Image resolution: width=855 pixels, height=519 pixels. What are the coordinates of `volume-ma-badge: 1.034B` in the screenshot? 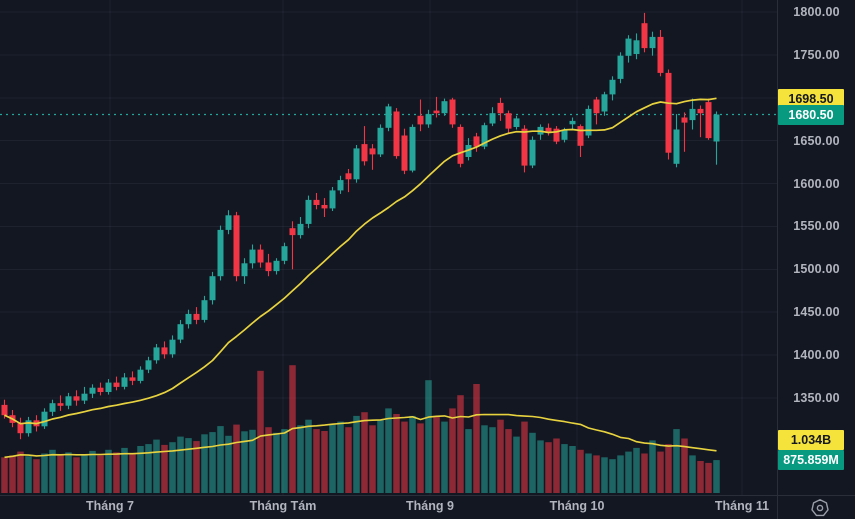 It's located at (811, 440).